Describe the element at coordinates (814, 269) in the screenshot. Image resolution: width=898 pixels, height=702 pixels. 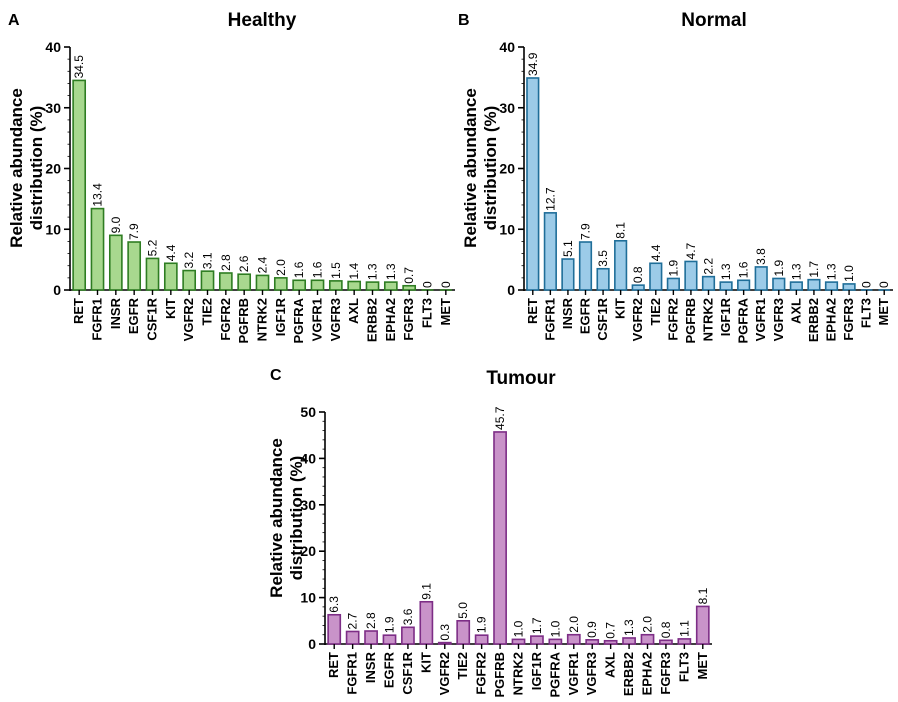
I see `data-label: 1.7` at that location.